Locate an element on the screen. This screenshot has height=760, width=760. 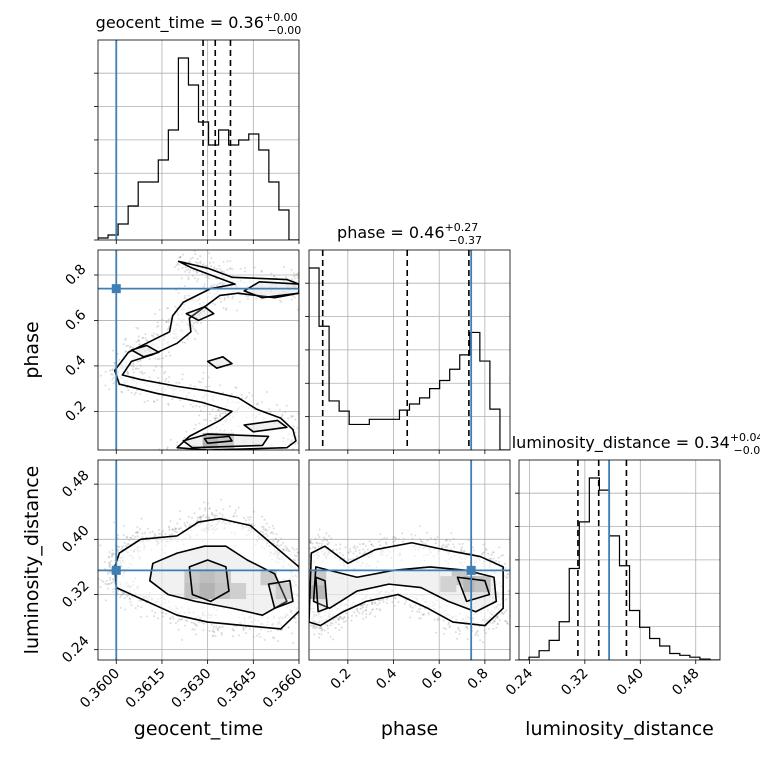
x-tick-label-phase: 0.6 is located at coordinates (432, 678).